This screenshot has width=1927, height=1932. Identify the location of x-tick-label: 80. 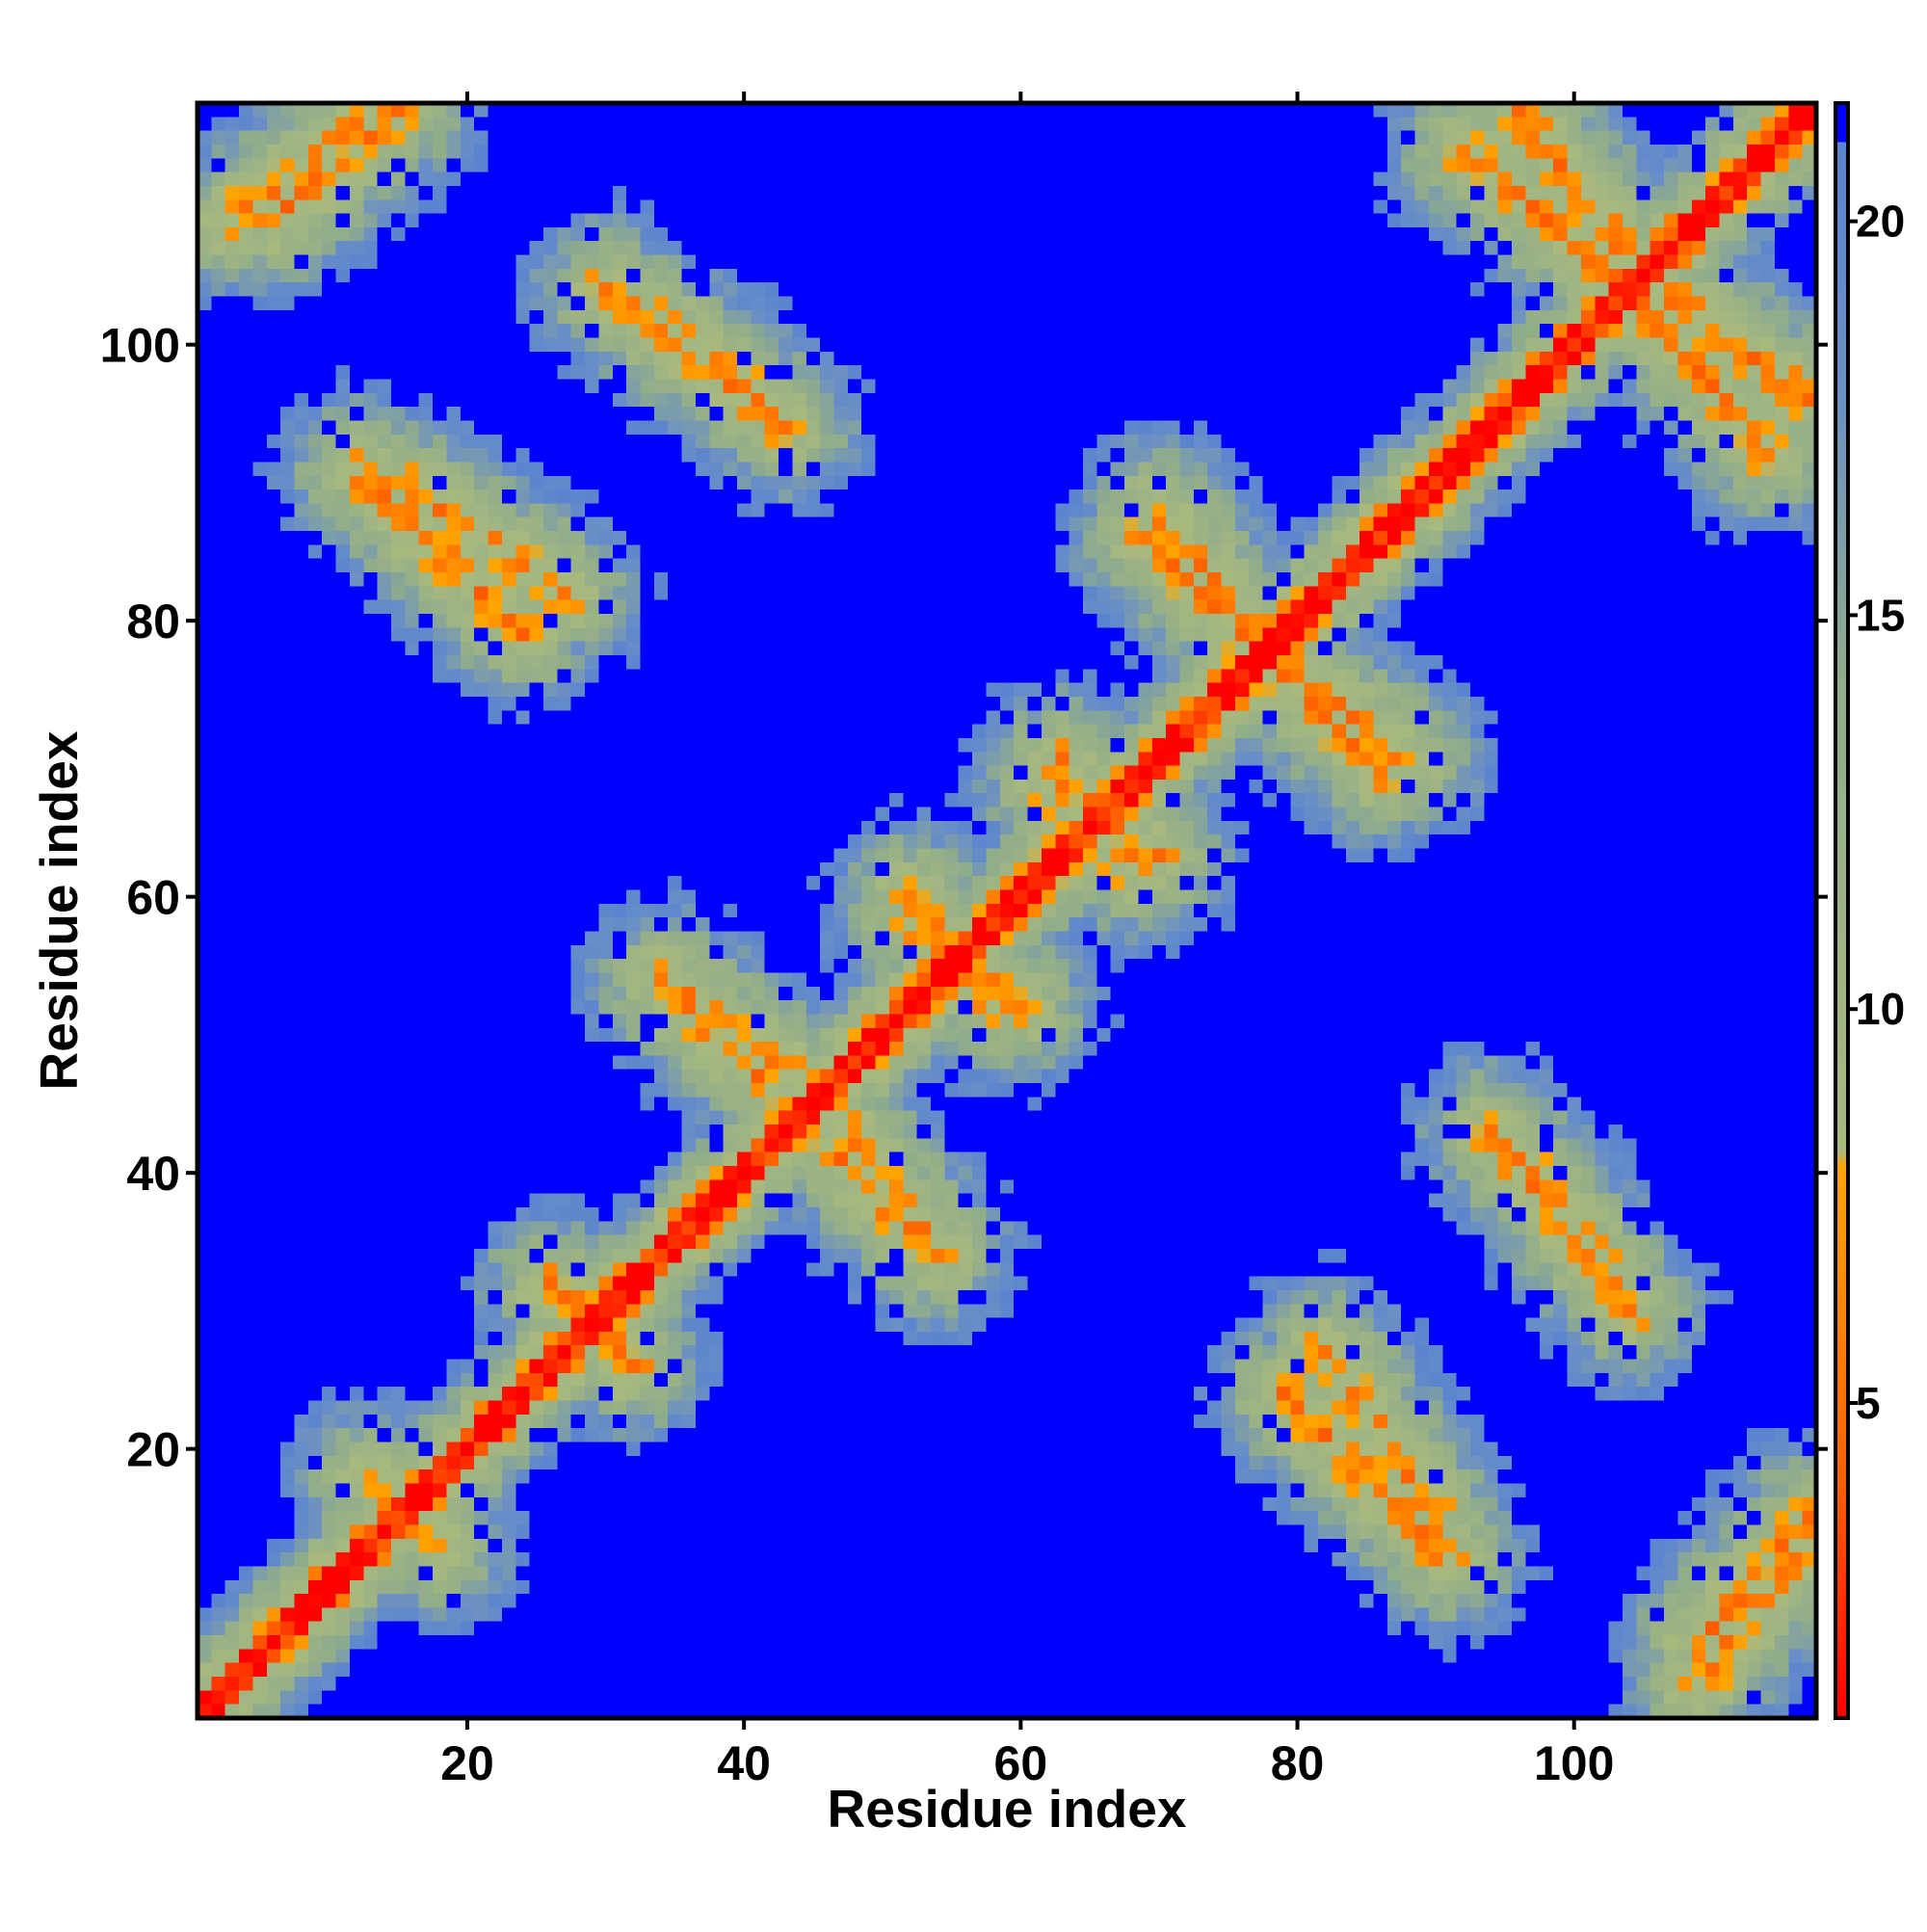
(1298, 1763).